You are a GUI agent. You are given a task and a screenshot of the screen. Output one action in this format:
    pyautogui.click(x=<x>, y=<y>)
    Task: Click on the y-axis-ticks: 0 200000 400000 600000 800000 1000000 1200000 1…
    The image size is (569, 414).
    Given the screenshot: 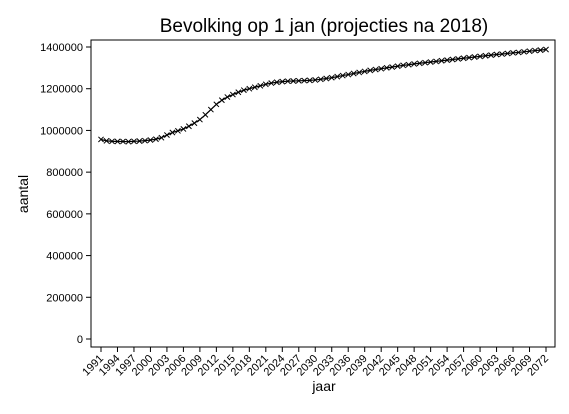 What is the action you would take?
    pyautogui.click(x=65, y=194)
    